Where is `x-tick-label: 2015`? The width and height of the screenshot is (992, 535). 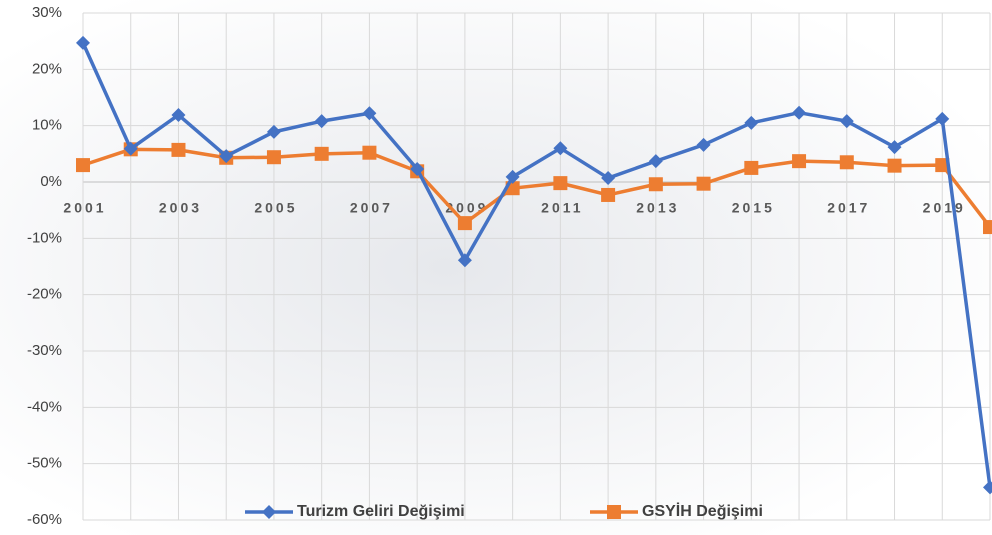 x-tick-label: 2015 is located at coordinates (753, 208).